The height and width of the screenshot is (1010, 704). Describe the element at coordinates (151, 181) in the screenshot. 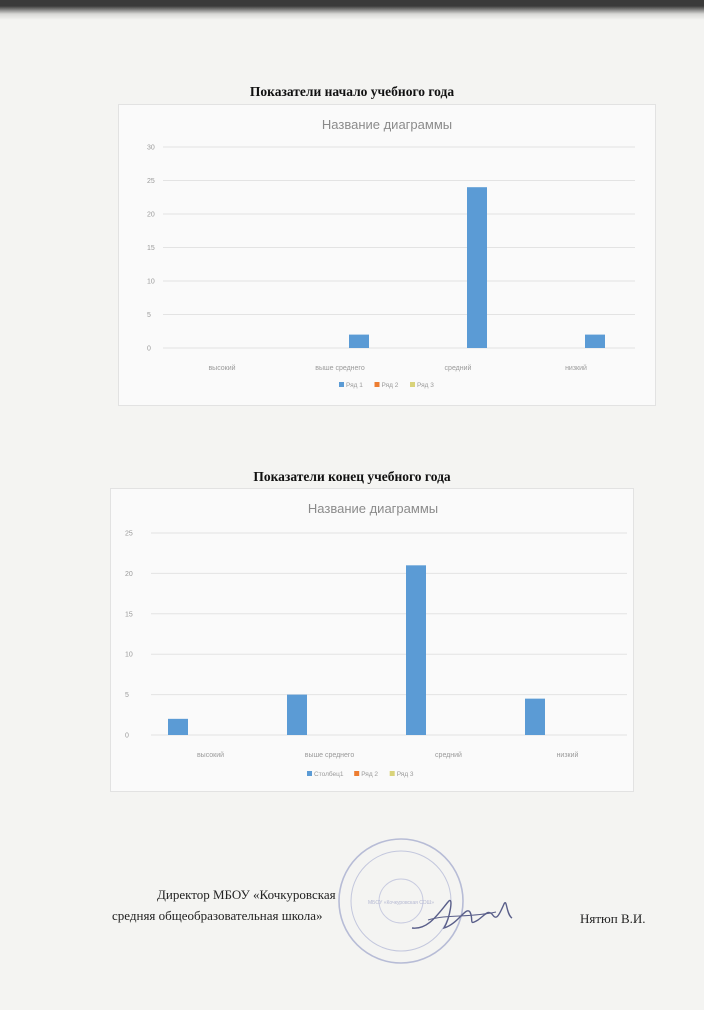

I see `chart1-ytick-label: 25` at that location.